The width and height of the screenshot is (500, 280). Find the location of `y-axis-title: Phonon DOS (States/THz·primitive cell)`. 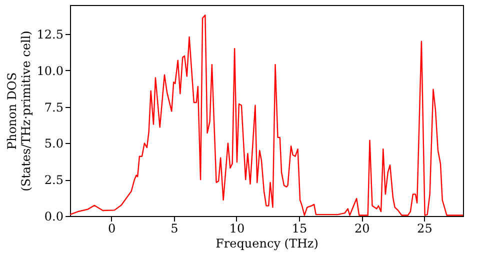

y-axis-title: Phonon DOS (States/THz·primitive cell) is located at coordinates (18, 111).